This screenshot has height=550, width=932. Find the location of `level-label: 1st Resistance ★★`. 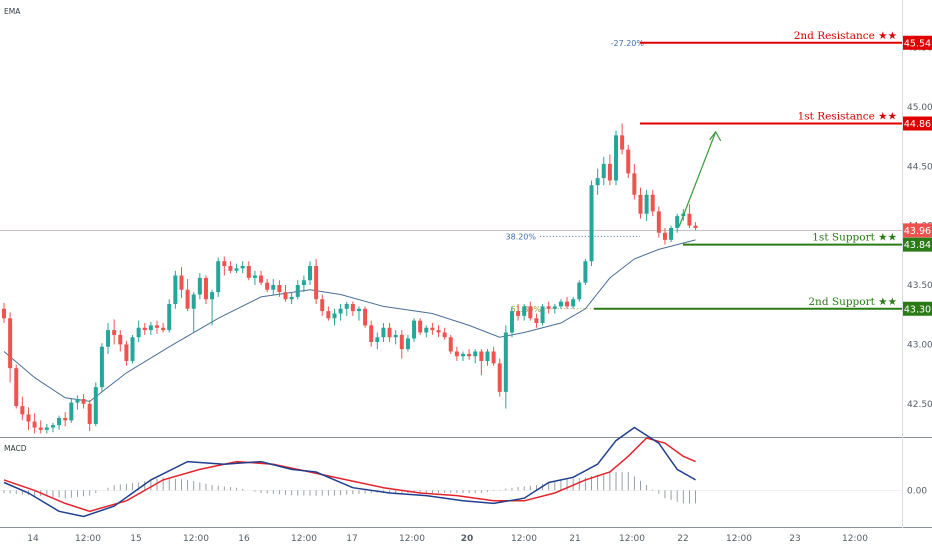

level-label: 1st Resistance ★★ is located at coordinates (848, 117).